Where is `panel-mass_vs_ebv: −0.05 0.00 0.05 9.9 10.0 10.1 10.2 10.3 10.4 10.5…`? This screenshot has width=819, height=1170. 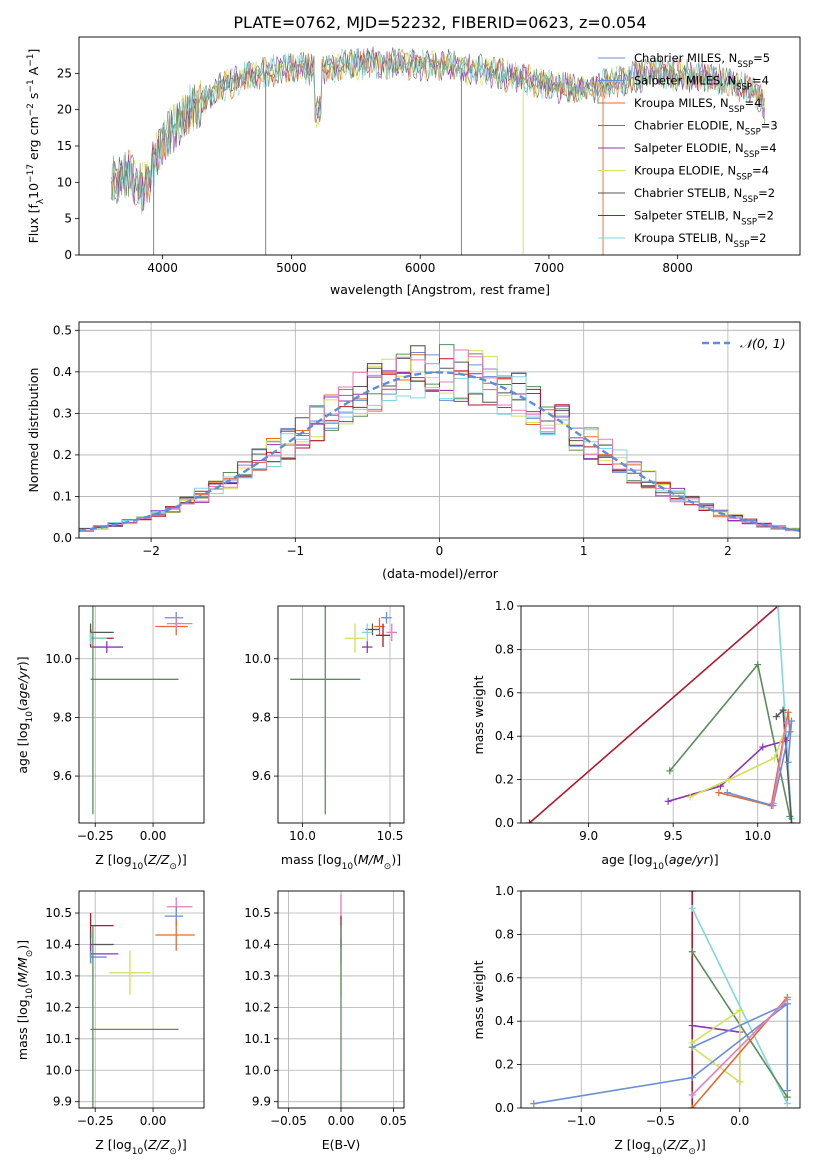 panel-mass_vs_ebv: −0.05 0.00 0.05 9.9 10.0 10.1 10.2 10.3 10.4 10.5… is located at coordinates (325, 1021).